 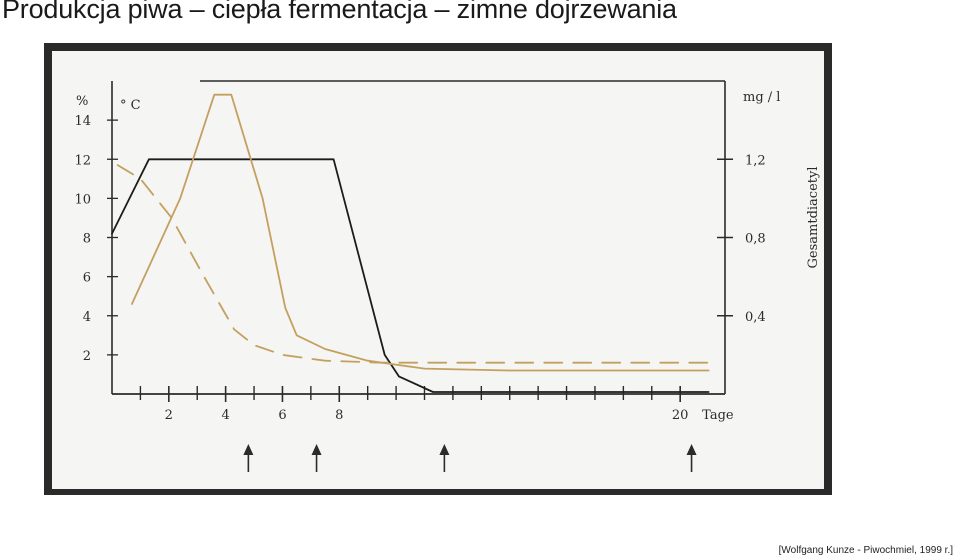 I want to click on y-right-tick-label: 1,2, so click(x=755, y=160).